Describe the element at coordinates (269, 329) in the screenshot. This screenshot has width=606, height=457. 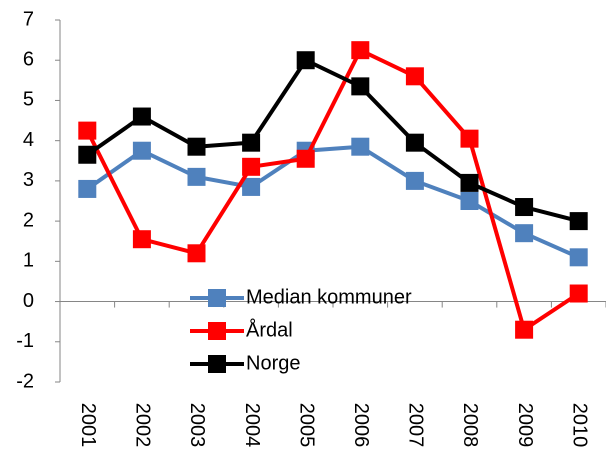
I see `legend-label: Årdal` at that location.